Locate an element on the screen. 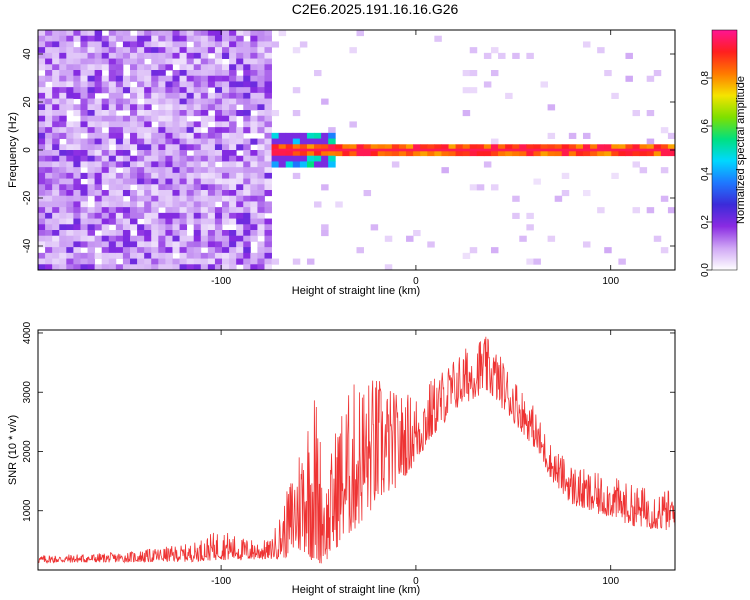  colorbar-ticks: 0.00.20.40.60.8 is located at coordinates (706, 174).